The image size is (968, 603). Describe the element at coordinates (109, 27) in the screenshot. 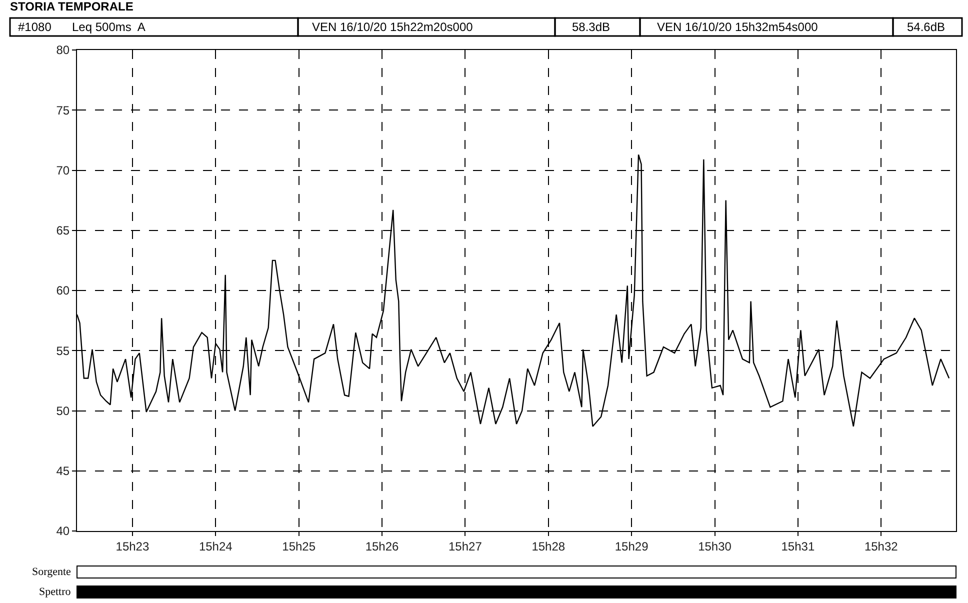

I see `text: Leq 500ms A` at that location.